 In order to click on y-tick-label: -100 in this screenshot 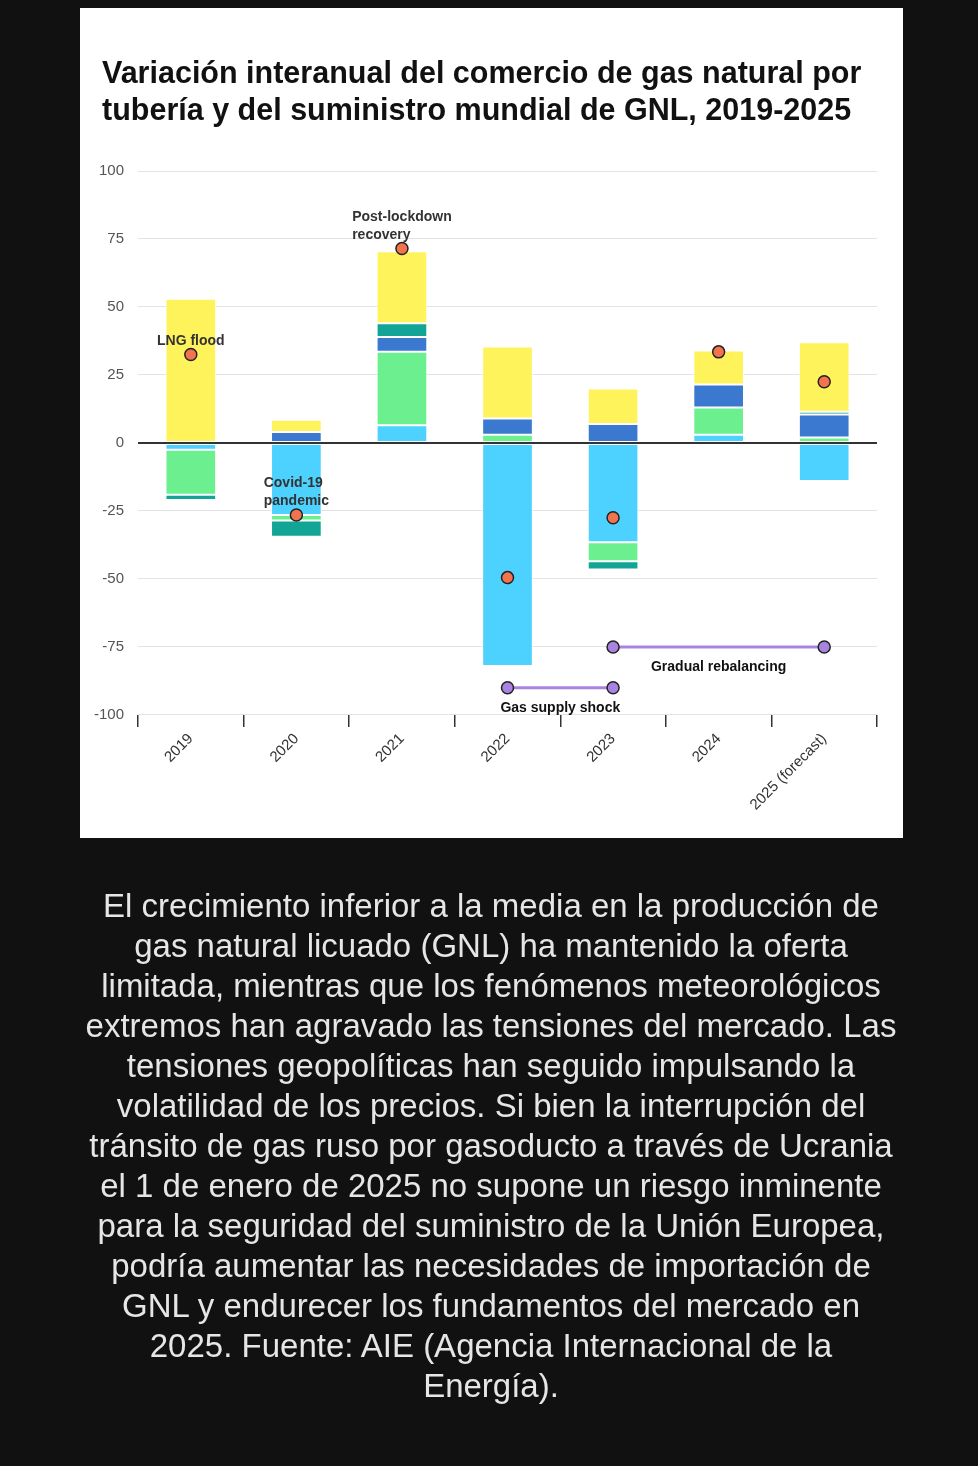, I will do `click(109, 714)`.